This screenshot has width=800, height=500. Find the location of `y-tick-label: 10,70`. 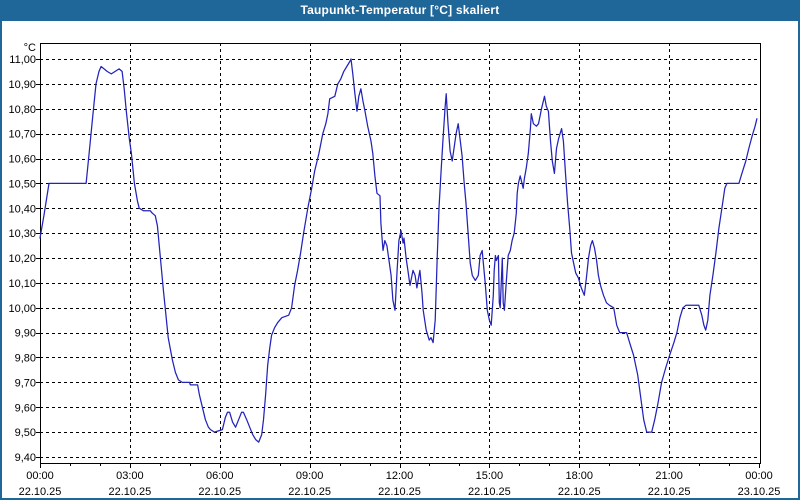

y-tick-label: 10,70 is located at coordinates (22, 135).